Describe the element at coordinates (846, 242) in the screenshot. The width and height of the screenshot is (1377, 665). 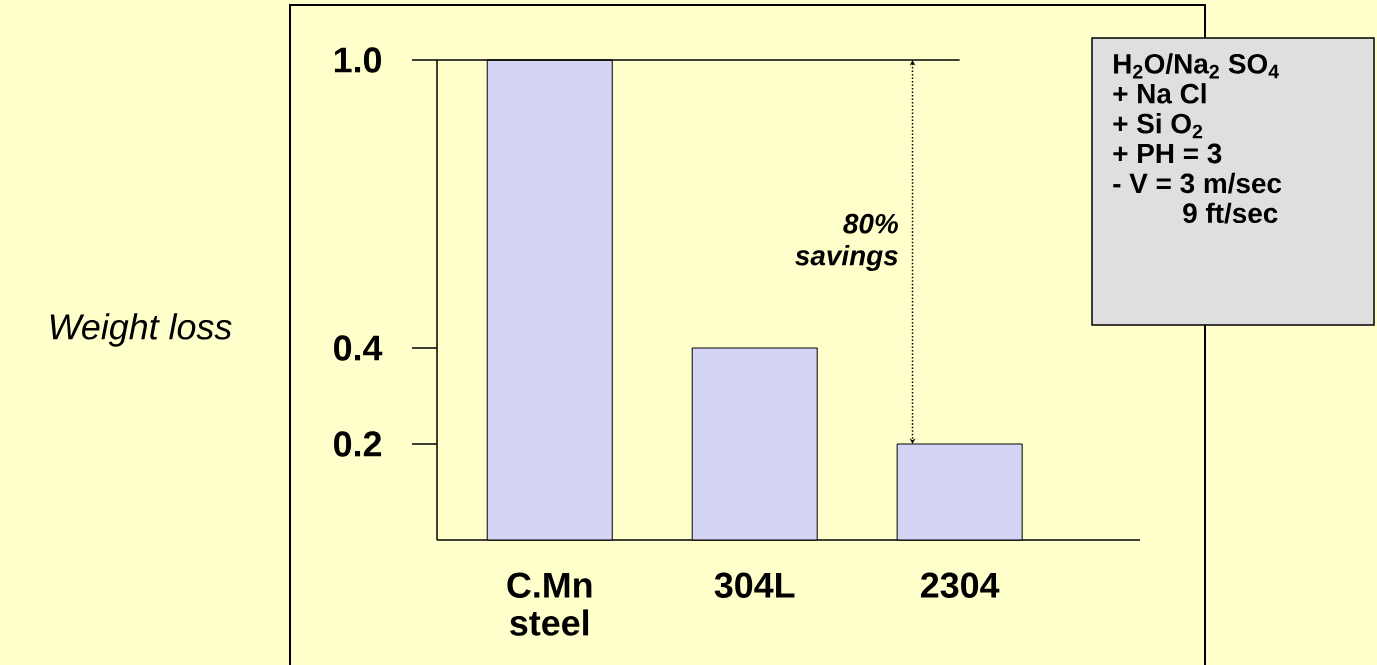
I see `annotation: 80% savings` at that location.